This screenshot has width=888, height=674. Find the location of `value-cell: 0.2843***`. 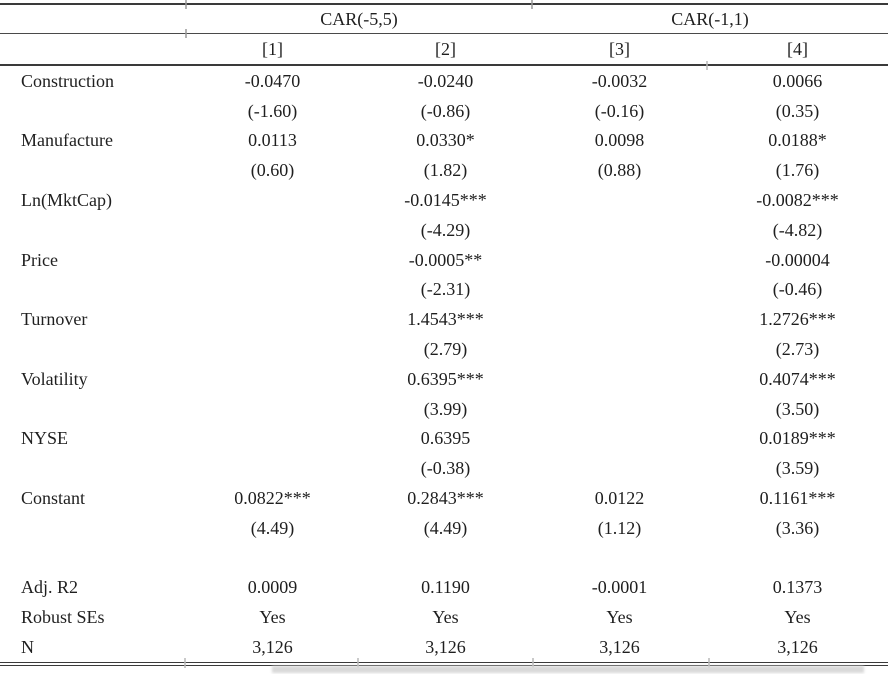

value-cell: 0.2843*** is located at coordinates (445, 498).